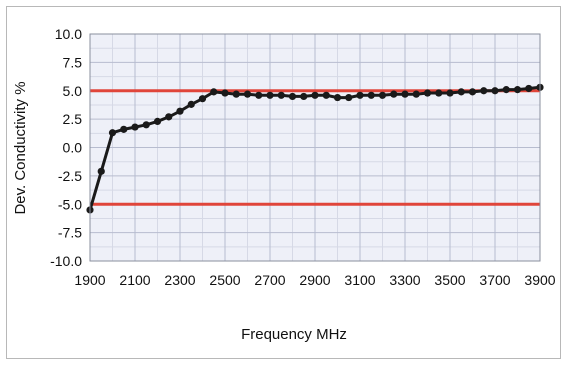 The width and height of the screenshot is (569, 367). What do you see at coordinates (73, 91) in the screenshot?
I see `y-tick-label: 5.0` at bounding box center [73, 91].